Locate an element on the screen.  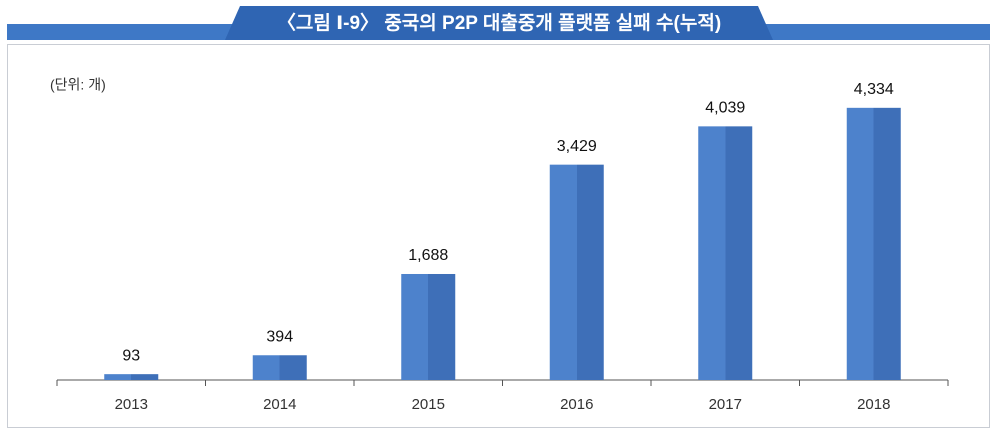
x-tick-label: 2018 is located at coordinates (873, 404).